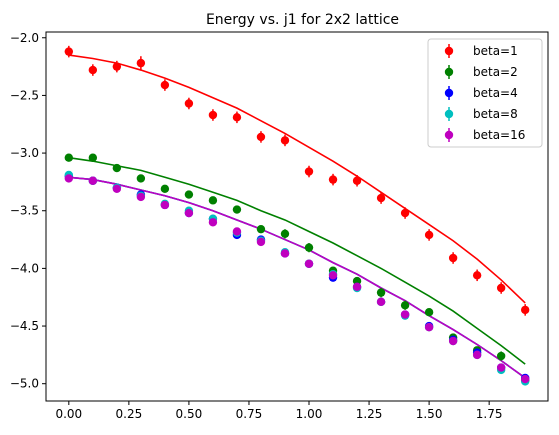 The image size is (559, 435). What do you see at coordinates (249, 414) in the screenshot?
I see `x-tick-label: 0.75` at bounding box center [249, 414].